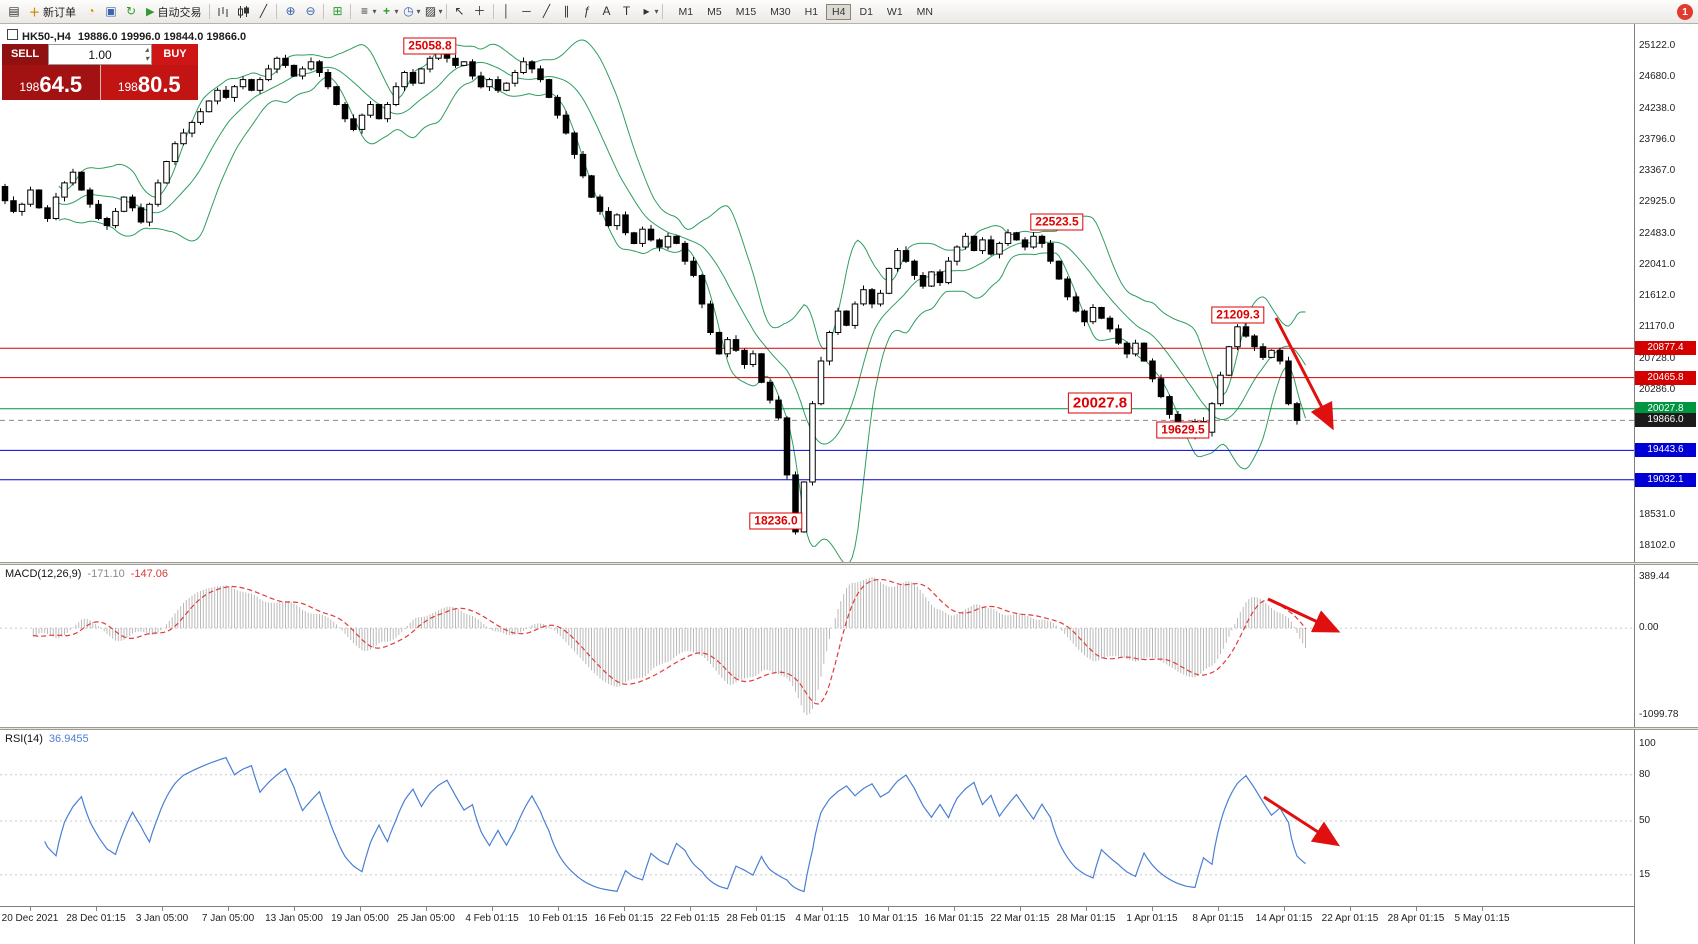  What do you see at coordinates (1100, 403) in the screenshot?
I see `price-annotation: 20027.8` at bounding box center [1100, 403].